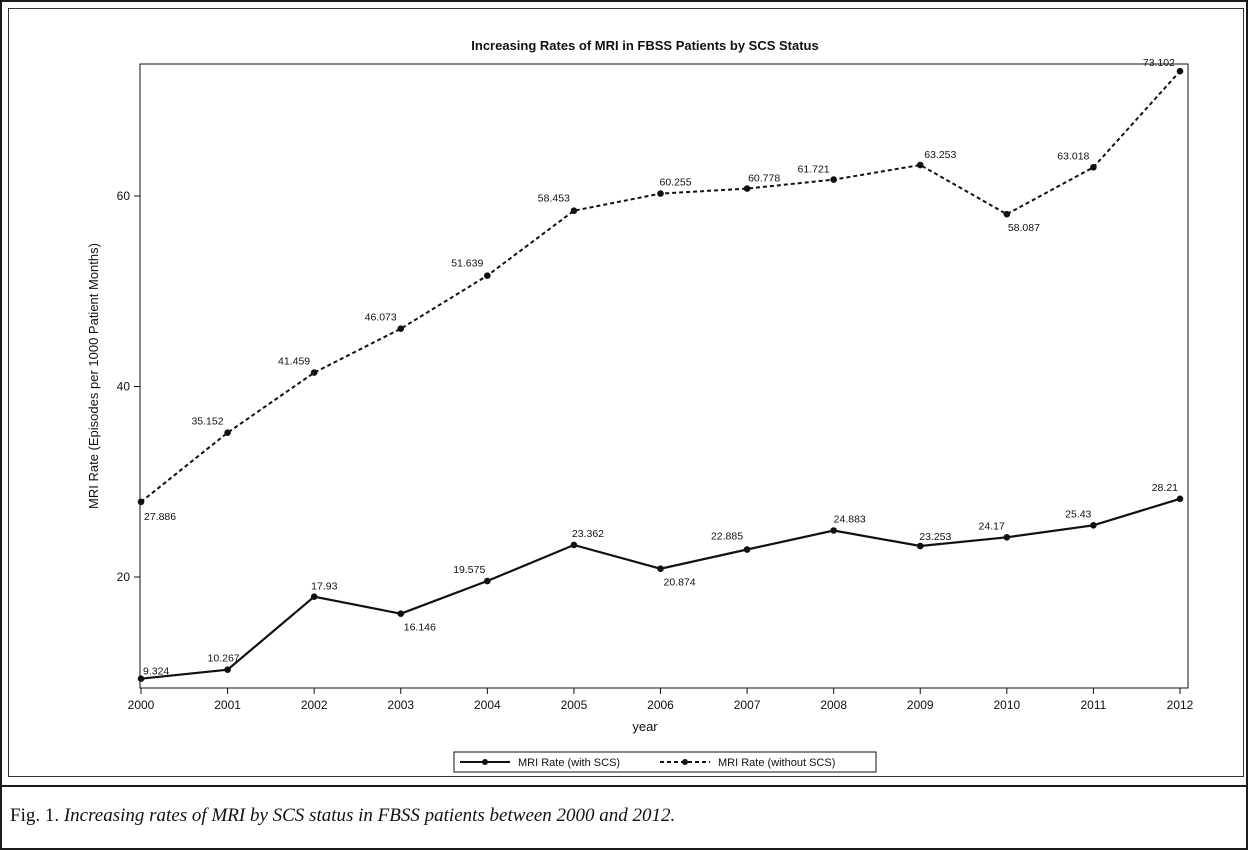 Image resolution: width=1248 pixels, height=850 pixels. Describe the element at coordinates (227, 705) in the screenshot. I see `x-tick-label: 2001` at that location.